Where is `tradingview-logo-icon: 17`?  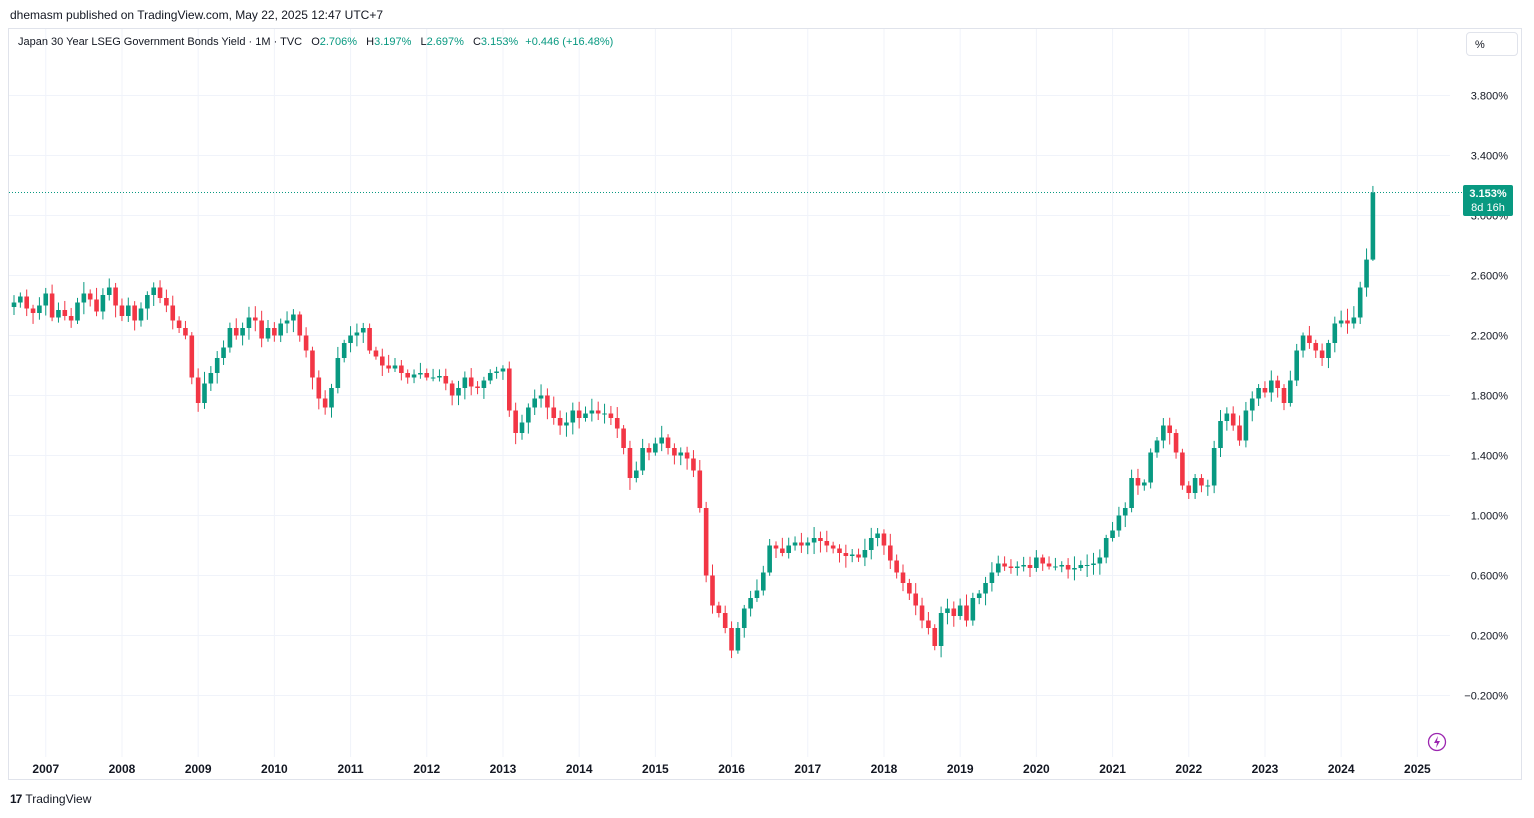 tradingview-logo-icon: 17 is located at coordinates (16, 799).